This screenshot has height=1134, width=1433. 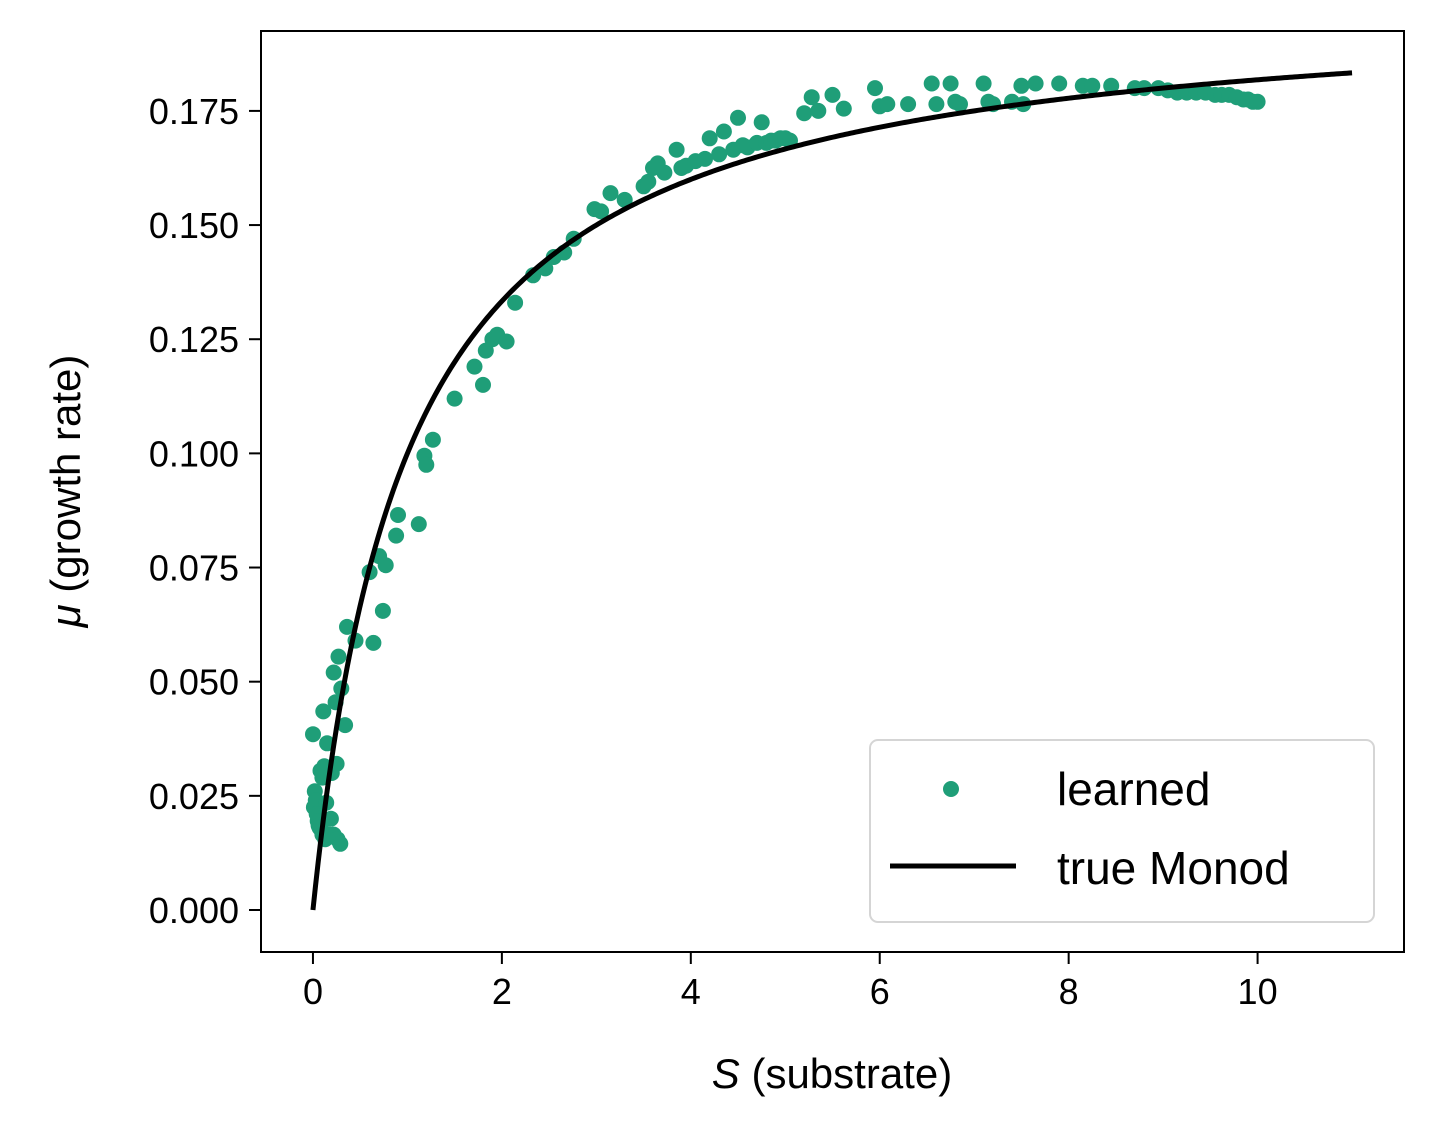 What do you see at coordinates (194, 682) in the screenshot?
I see `y-tick-label-2: 0.050` at bounding box center [194, 682].